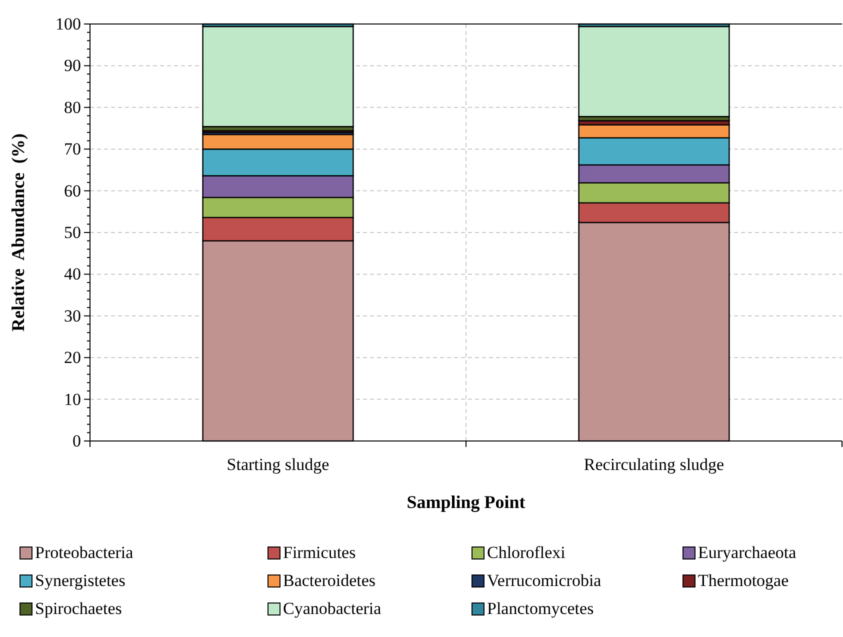 Image resolution: width=843 pixels, height=637 pixels. Describe the element at coordinates (526, 552) in the screenshot. I see `legend-label: Chloroflexi` at that location.